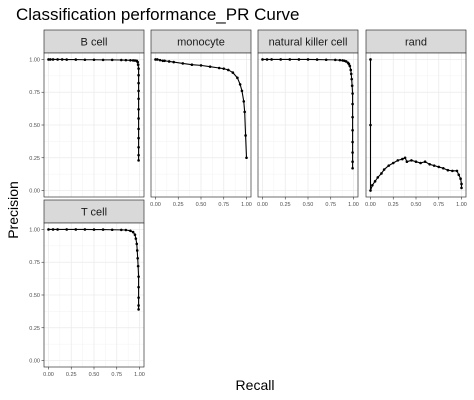 This screenshot has width=474, height=400. What do you see at coordinates (34, 263) in the screenshot?
I see `y-tick-label: 0.75` at bounding box center [34, 263].